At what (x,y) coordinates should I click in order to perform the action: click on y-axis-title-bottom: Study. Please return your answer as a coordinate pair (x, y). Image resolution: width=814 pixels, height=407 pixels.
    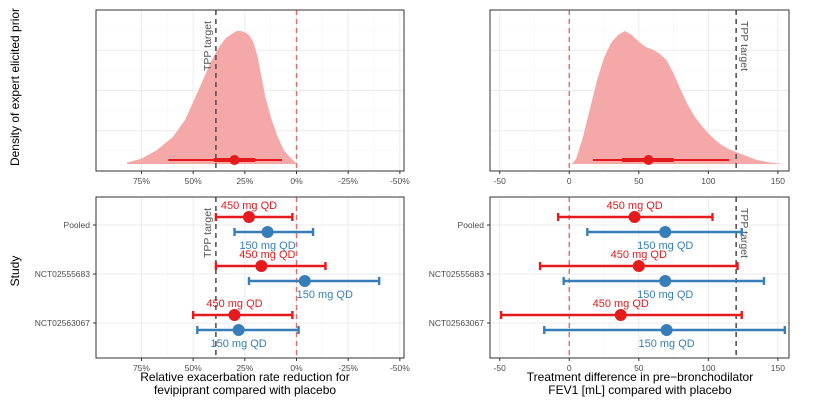
    Looking at the image, I should click on (15, 271).